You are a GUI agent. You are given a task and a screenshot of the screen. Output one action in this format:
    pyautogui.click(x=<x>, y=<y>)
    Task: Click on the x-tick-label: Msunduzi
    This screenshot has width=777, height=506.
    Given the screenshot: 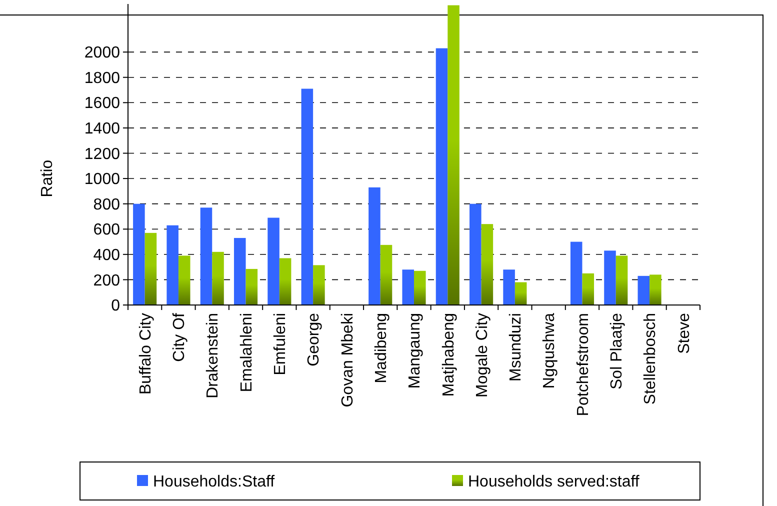 What is the action you would take?
    pyautogui.click(x=516, y=347)
    